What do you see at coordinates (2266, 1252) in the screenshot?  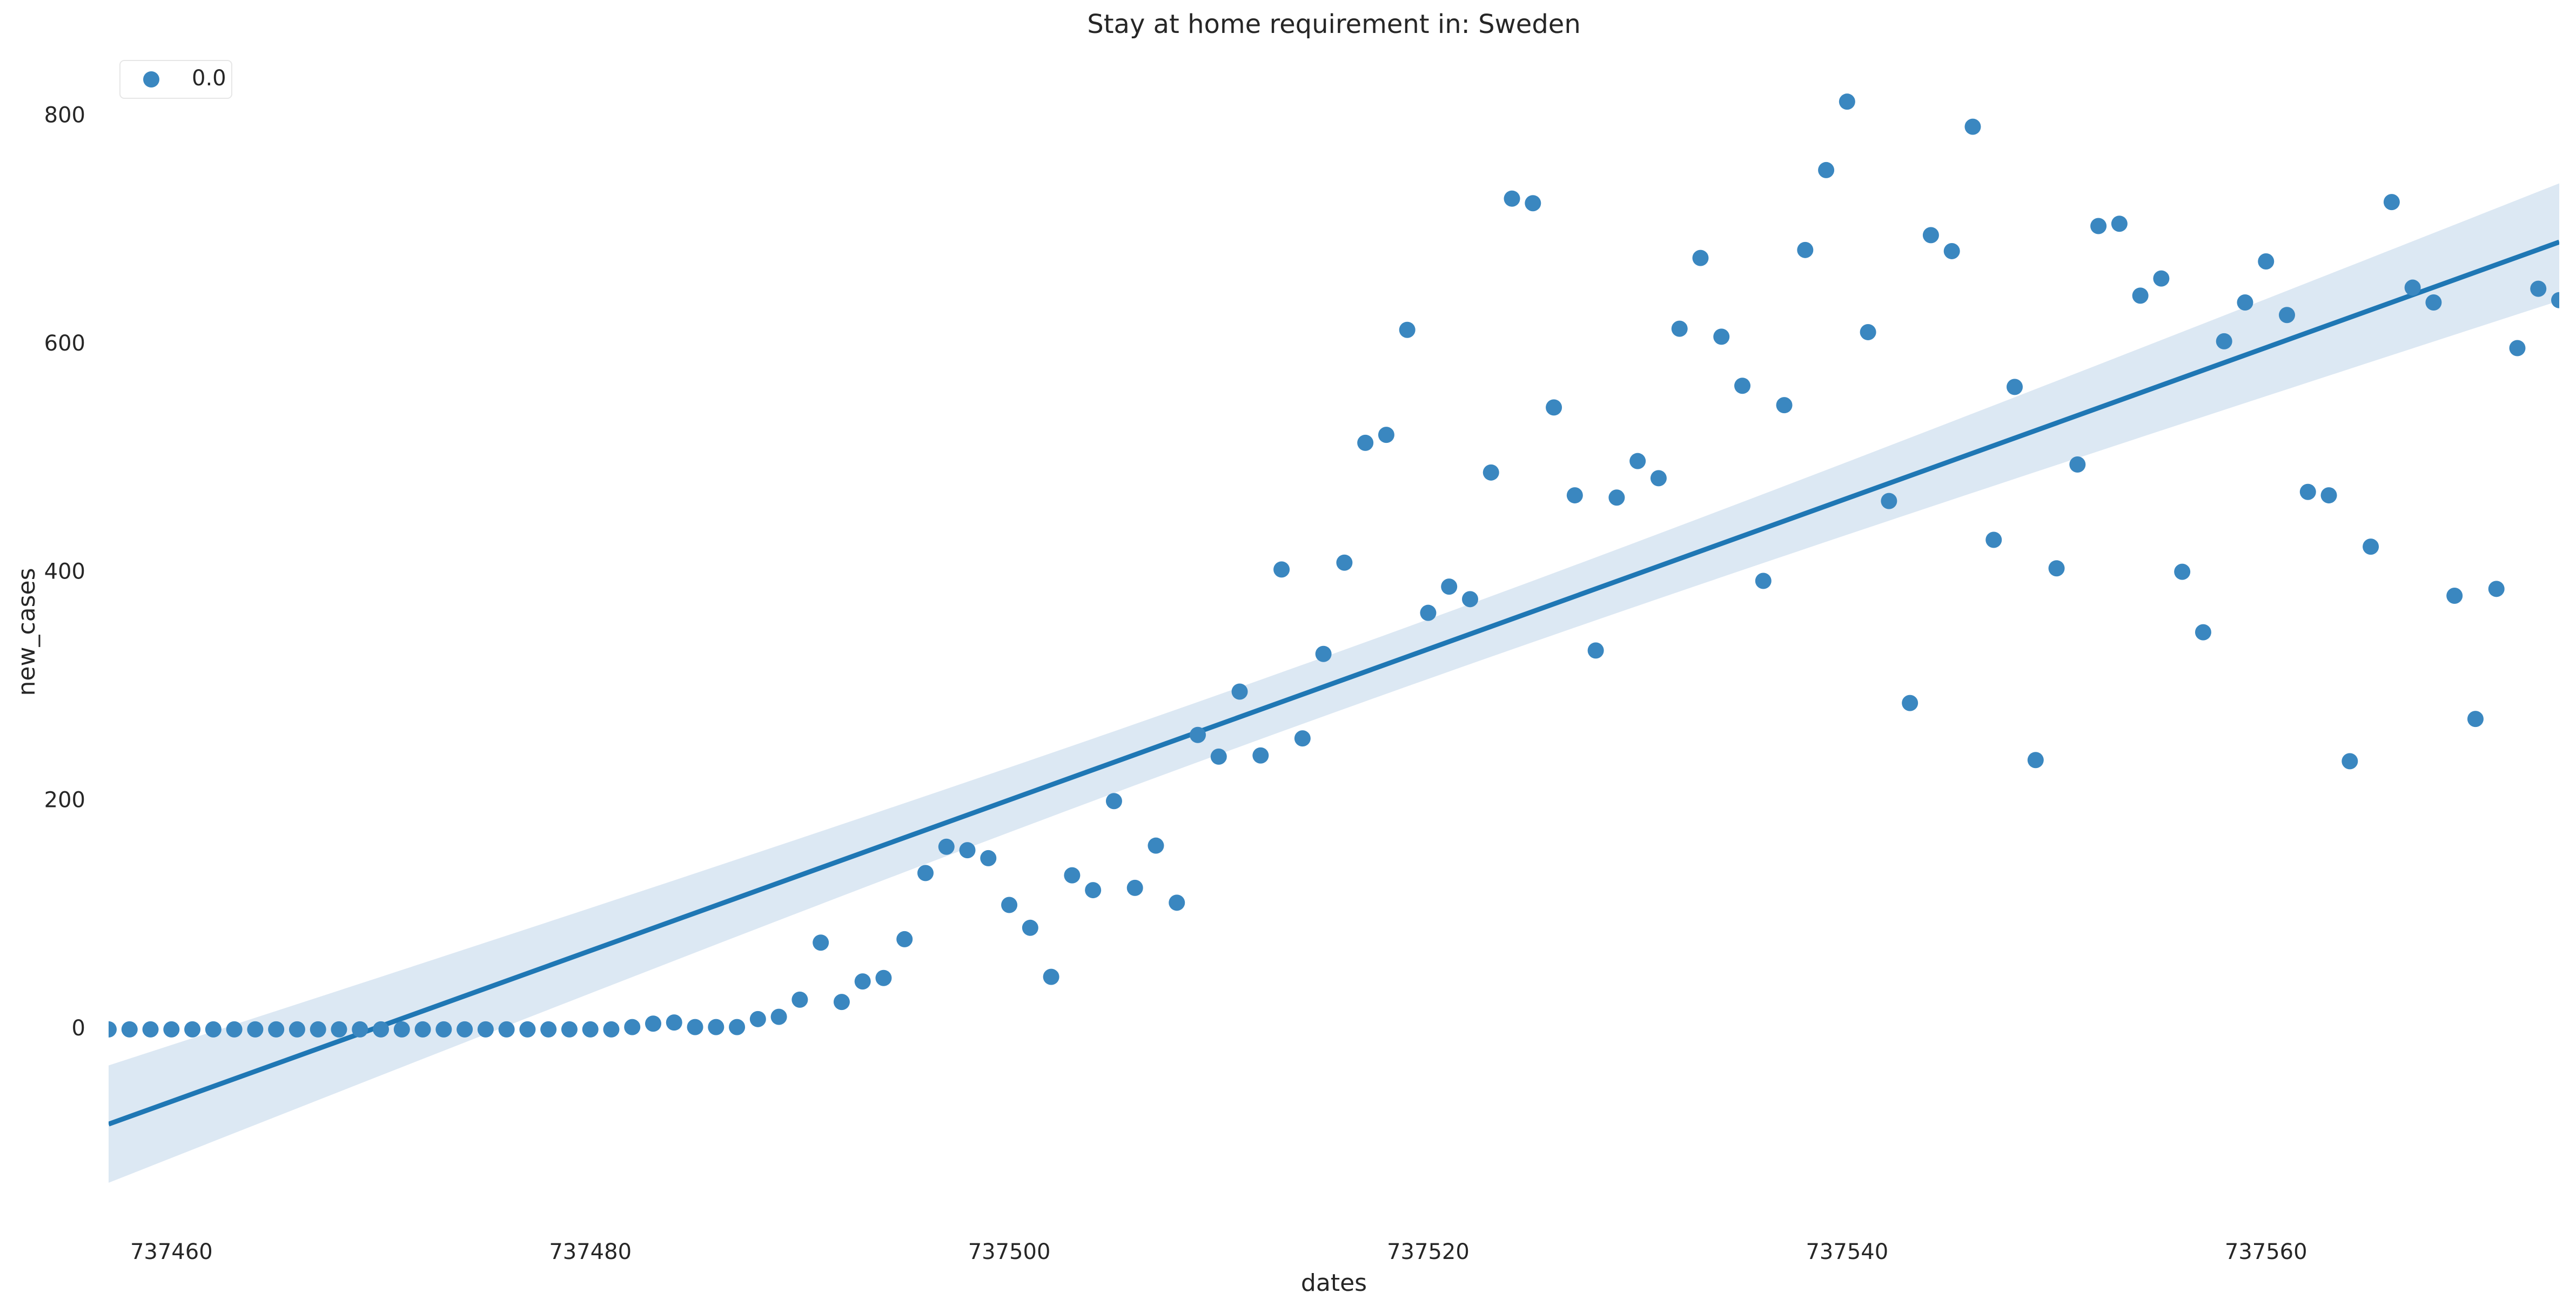 I see `x-tick-label: 737560` at bounding box center [2266, 1252].